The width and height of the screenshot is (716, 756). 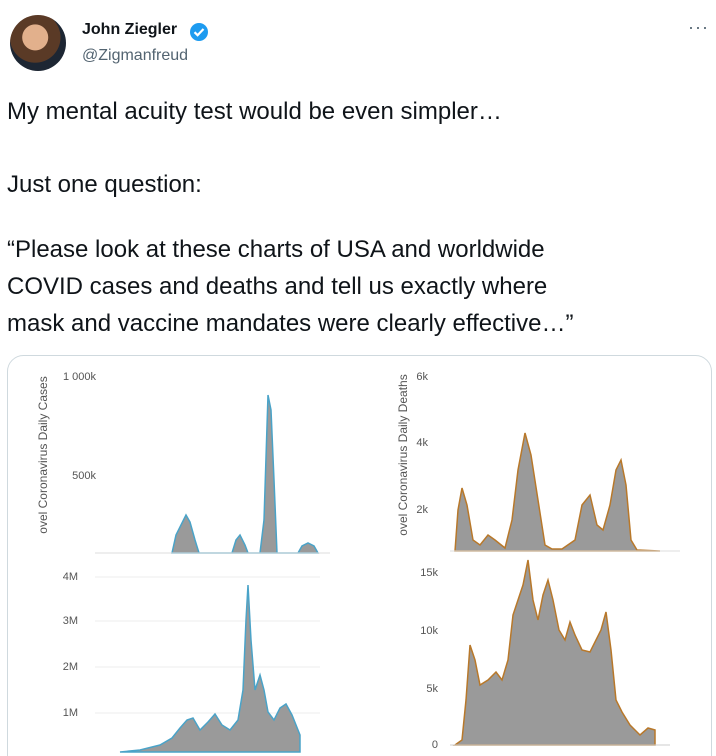 What do you see at coordinates (429, 631) in the screenshot?
I see `tick-label: 10k` at bounding box center [429, 631].